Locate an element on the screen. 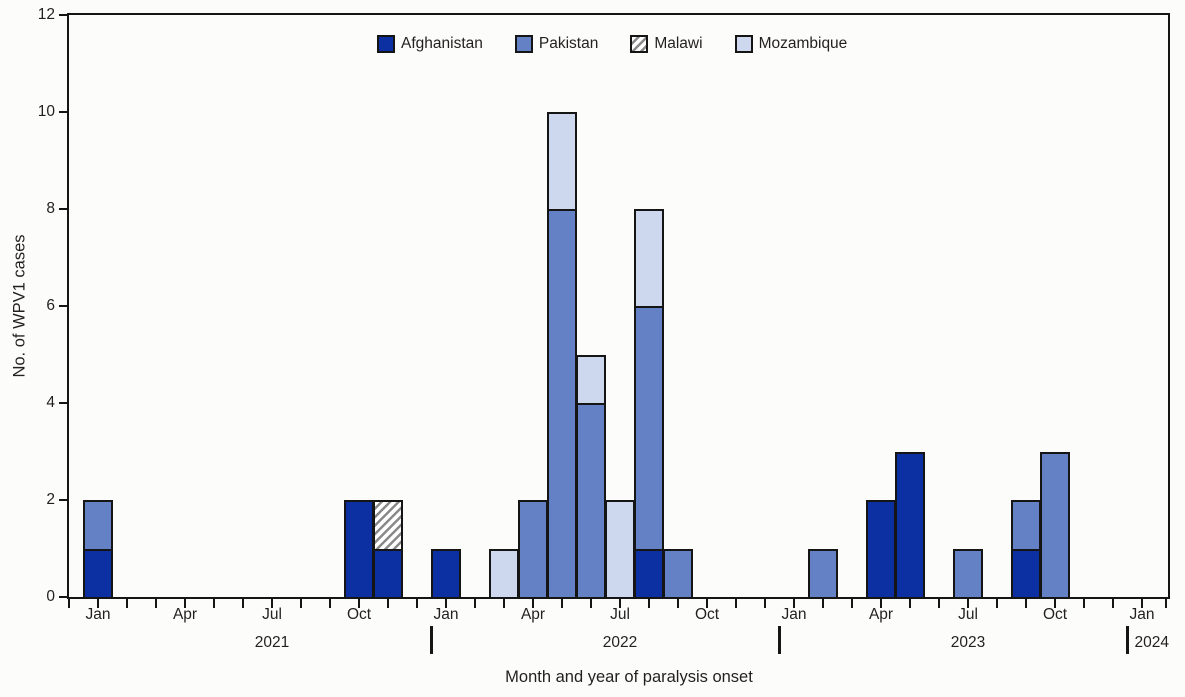  legend-item-afghanistan: Afghanistan is located at coordinates (430, 44).